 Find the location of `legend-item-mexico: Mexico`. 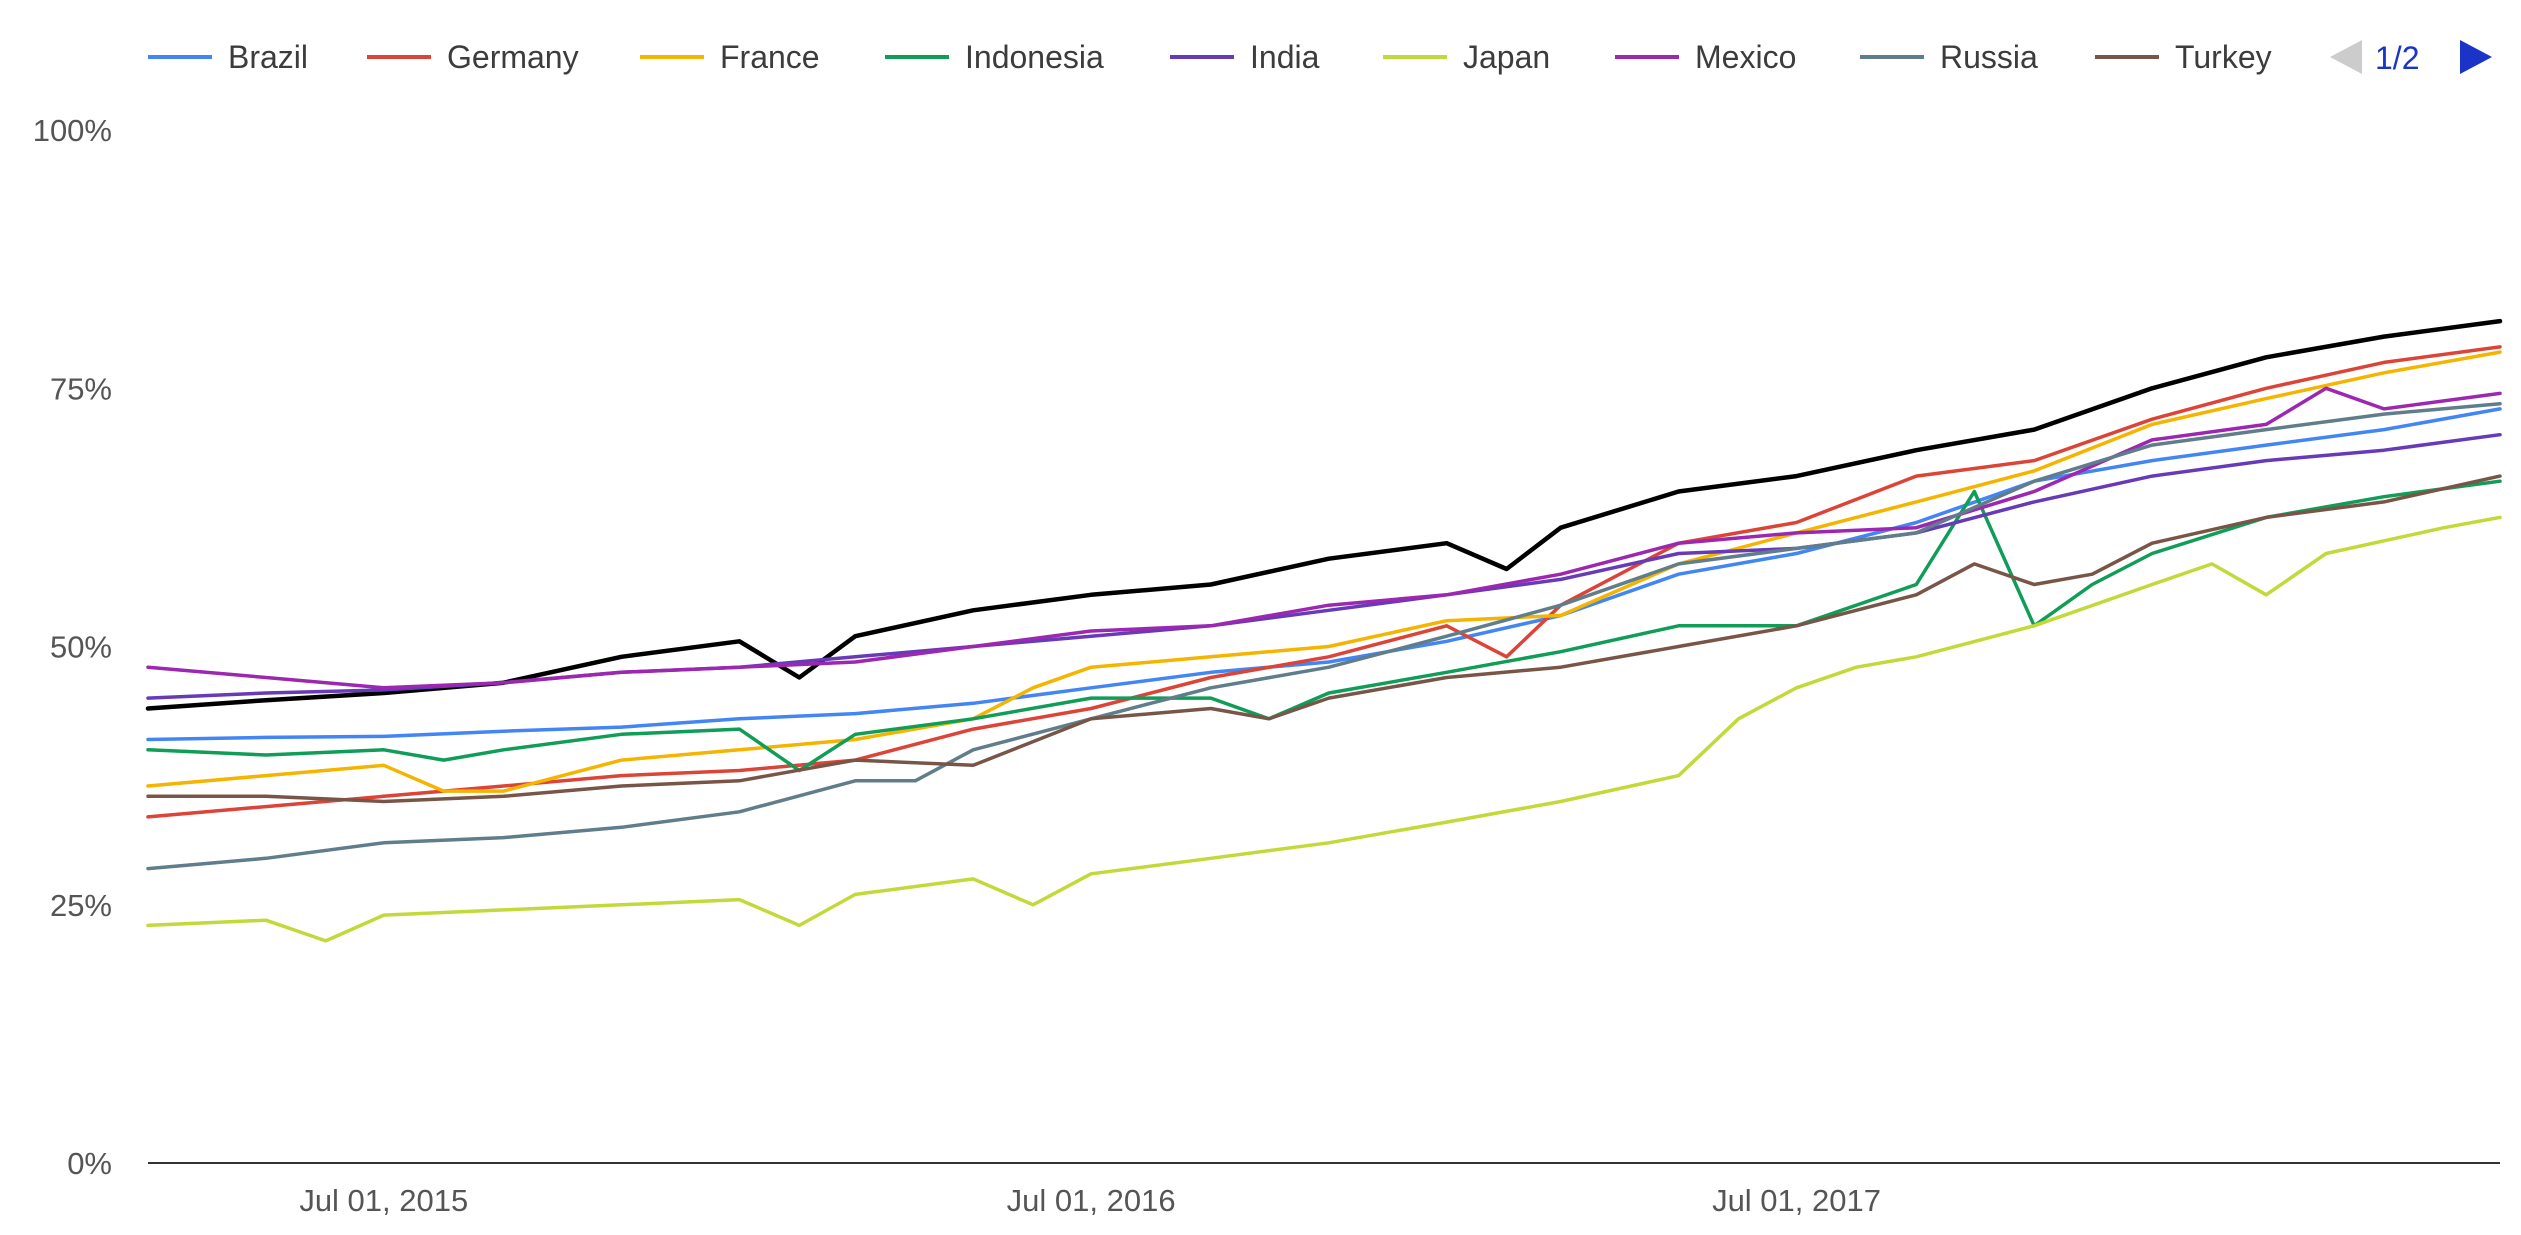

legend-item-mexico: Mexico is located at coordinates (1705, 57).